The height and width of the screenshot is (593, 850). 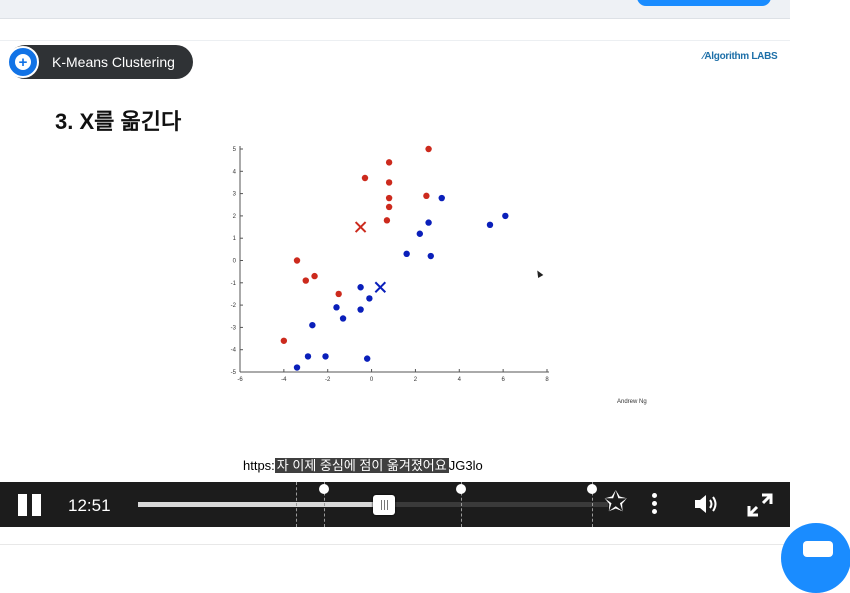 I want to click on x-tick-label: 6, so click(x=503, y=380).